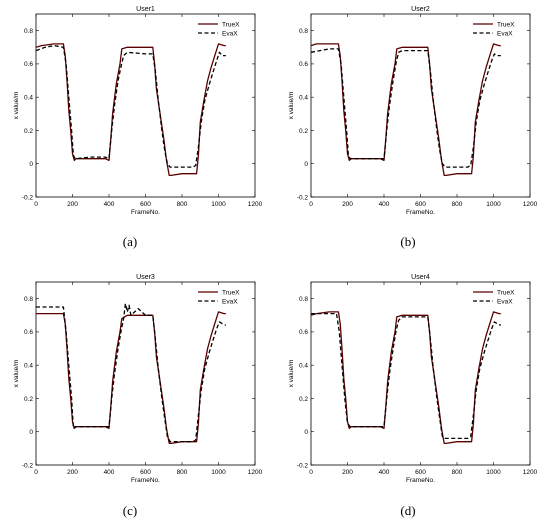 The height and width of the screenshot is (522, 550). What do you see at coordinates (145, 277) in the screenshot?
I see `chart-title: User3` at bounding box center [145, 277].